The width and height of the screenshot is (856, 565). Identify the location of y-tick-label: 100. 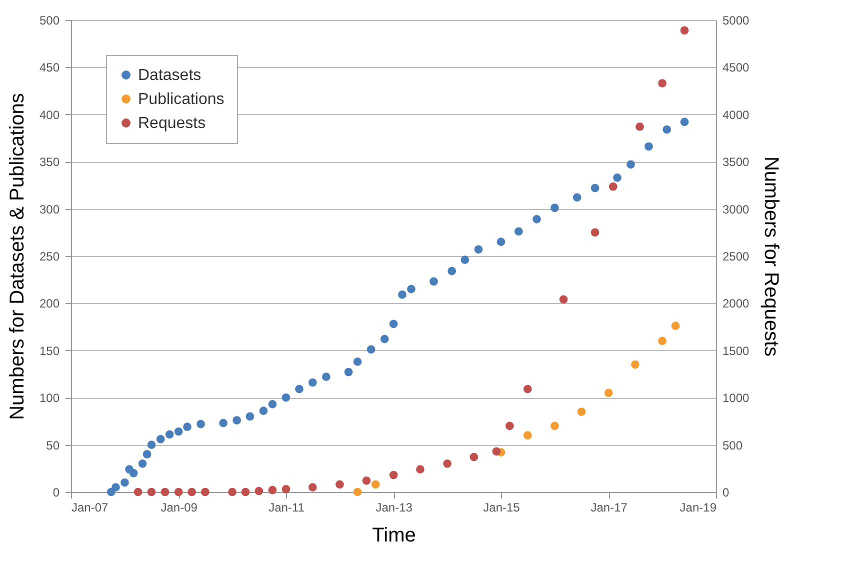
(49, 398).